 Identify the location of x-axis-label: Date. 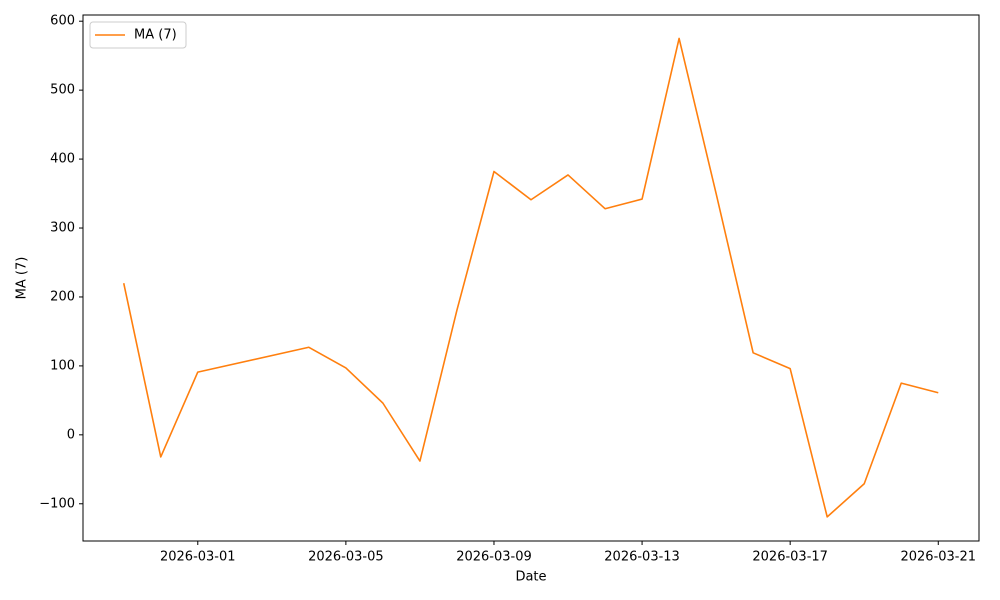
(530, 577).